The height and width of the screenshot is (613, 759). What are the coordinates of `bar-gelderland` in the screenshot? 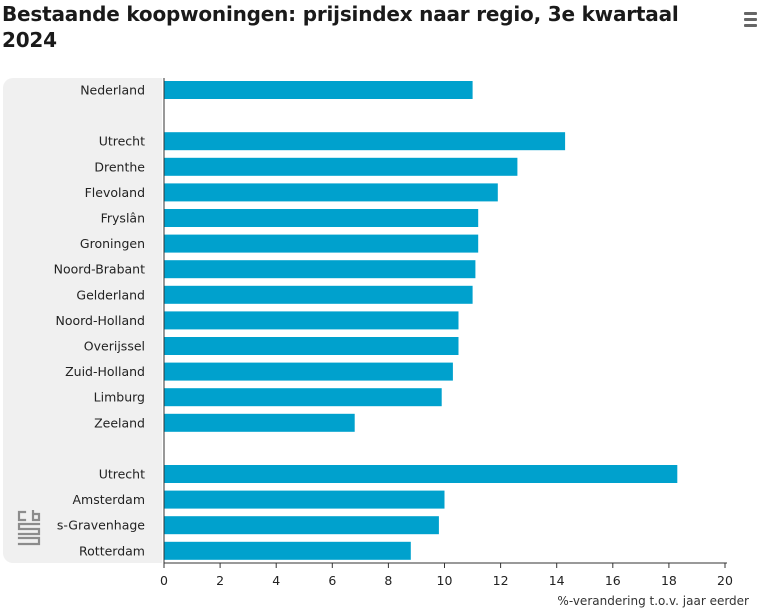 It's located at (318, 294).